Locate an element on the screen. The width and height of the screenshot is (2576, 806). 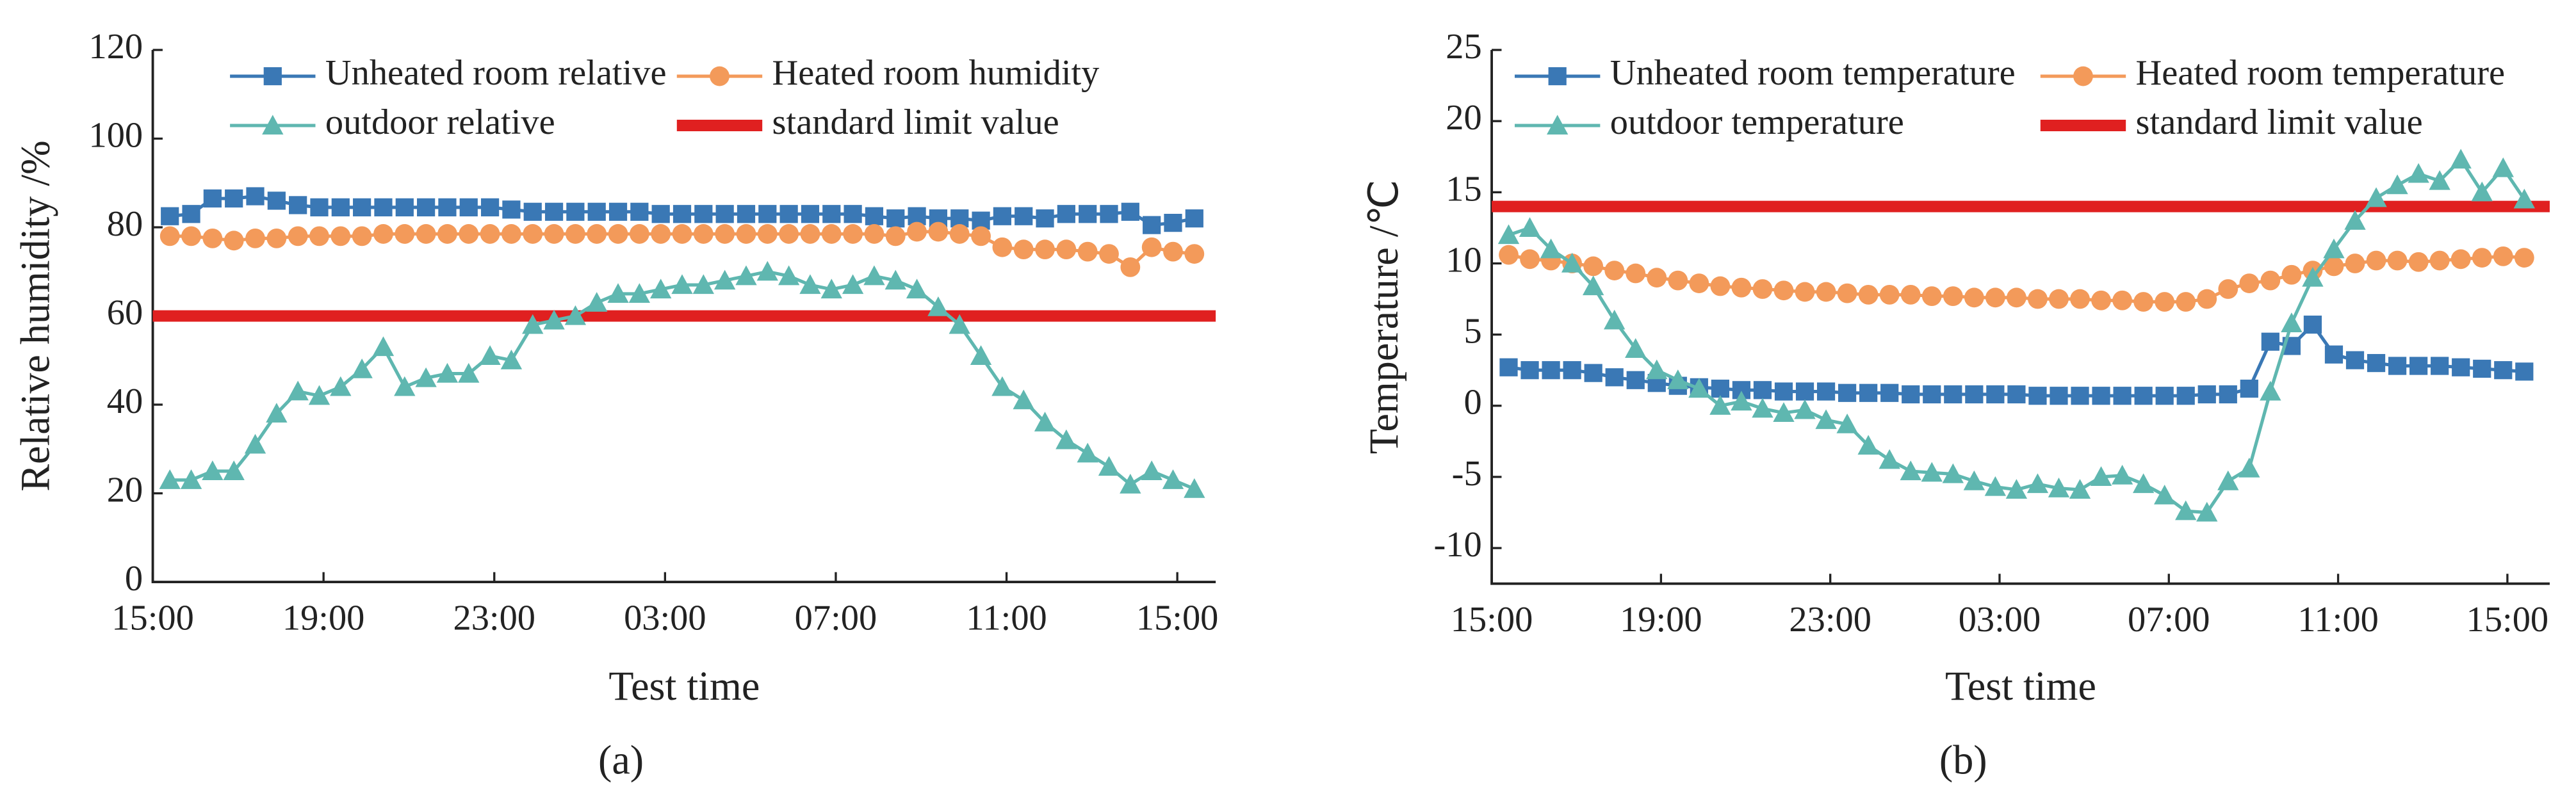
caption: (a) is located at coordinates (621, 760).